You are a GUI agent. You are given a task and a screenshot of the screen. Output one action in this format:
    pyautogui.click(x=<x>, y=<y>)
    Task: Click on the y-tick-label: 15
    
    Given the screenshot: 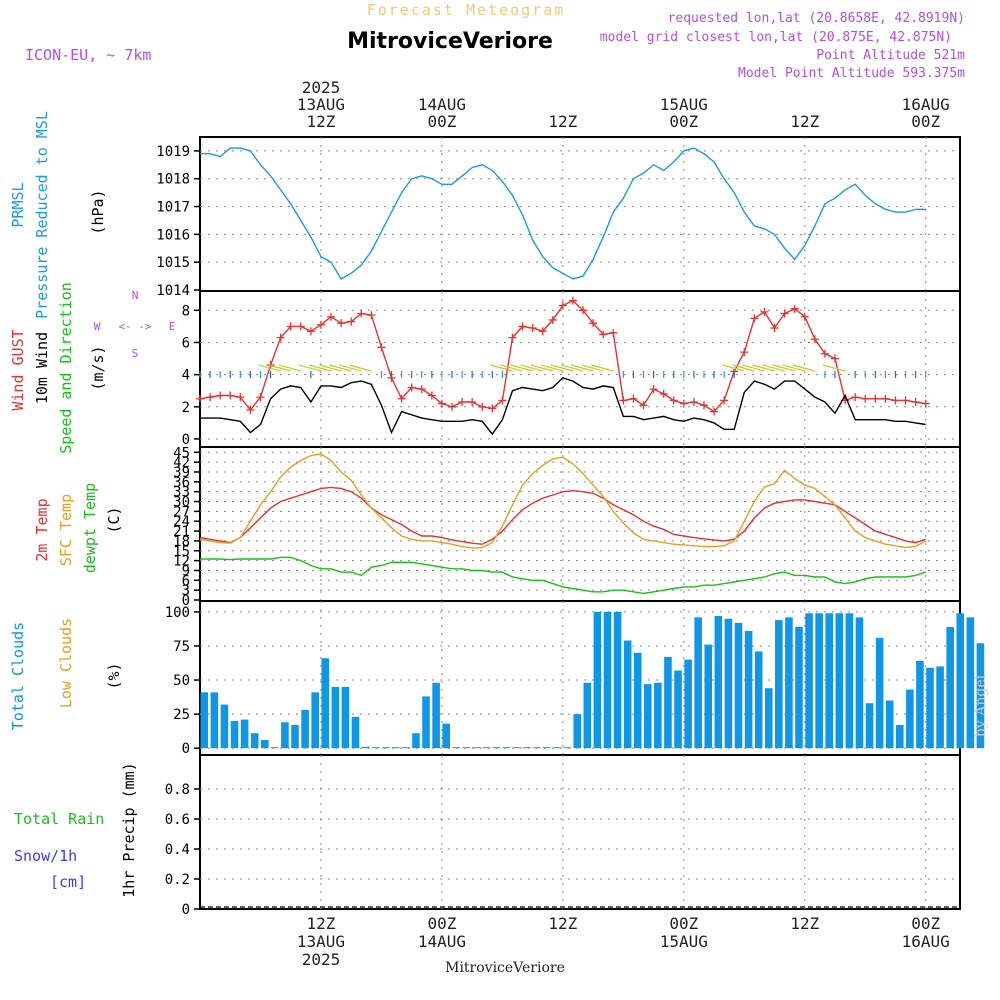 What is the action you would take?
    pyautogui.click(x=181, y=552)
    